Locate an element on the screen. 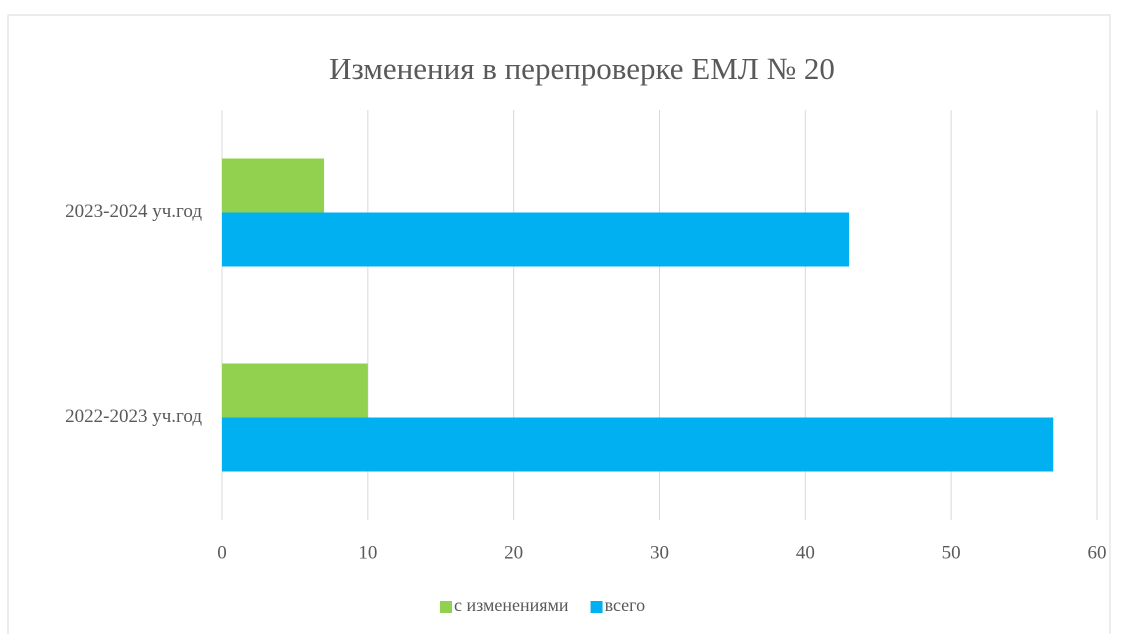  legend-label: с изменениями is located at coordinates (511, 605).